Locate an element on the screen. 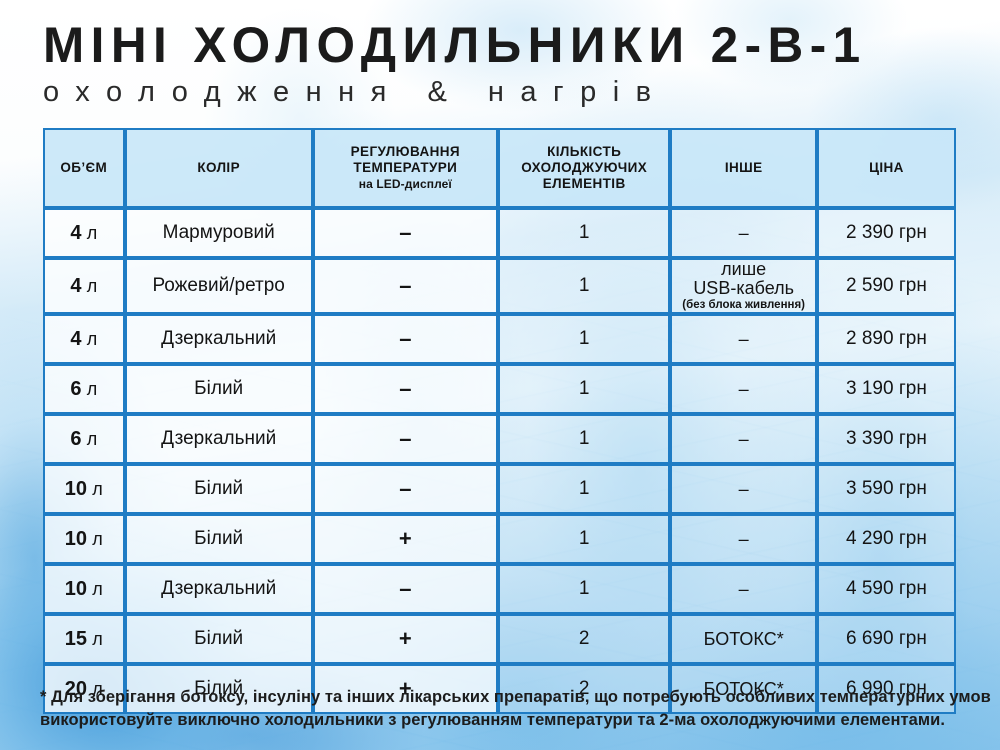 This screenshot has width=1000, height=750. cell-price: 4 590 грн is located at coordinates (886, 589).